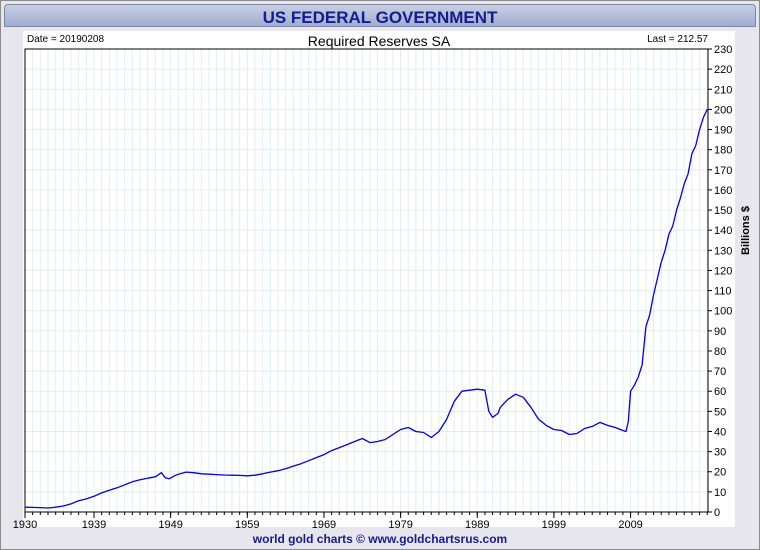  I want to click on y-tick-label: 110, so click(723, 292).